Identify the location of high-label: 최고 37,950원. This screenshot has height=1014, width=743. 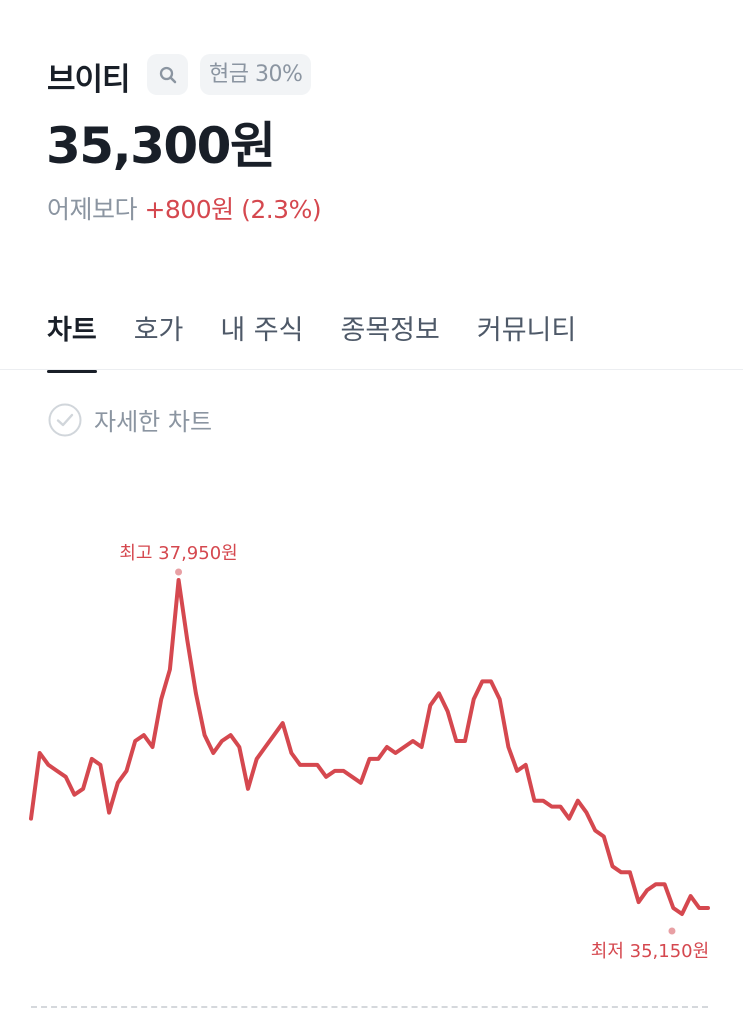
(178, 553).